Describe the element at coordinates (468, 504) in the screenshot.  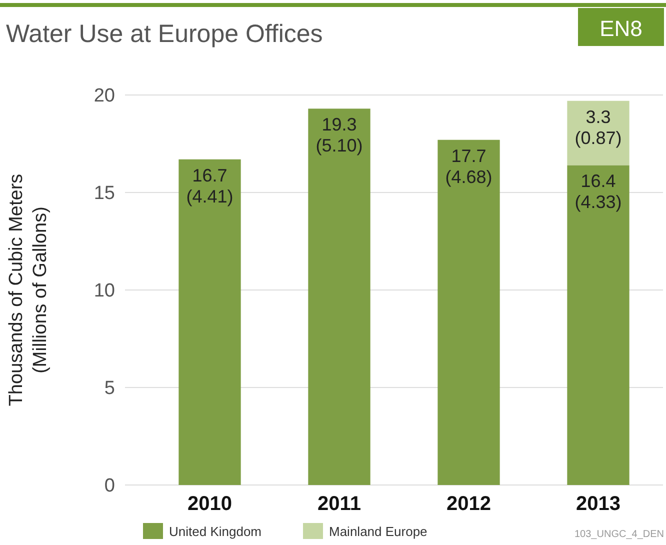
I see `x-tick-label: 2012` at that location.